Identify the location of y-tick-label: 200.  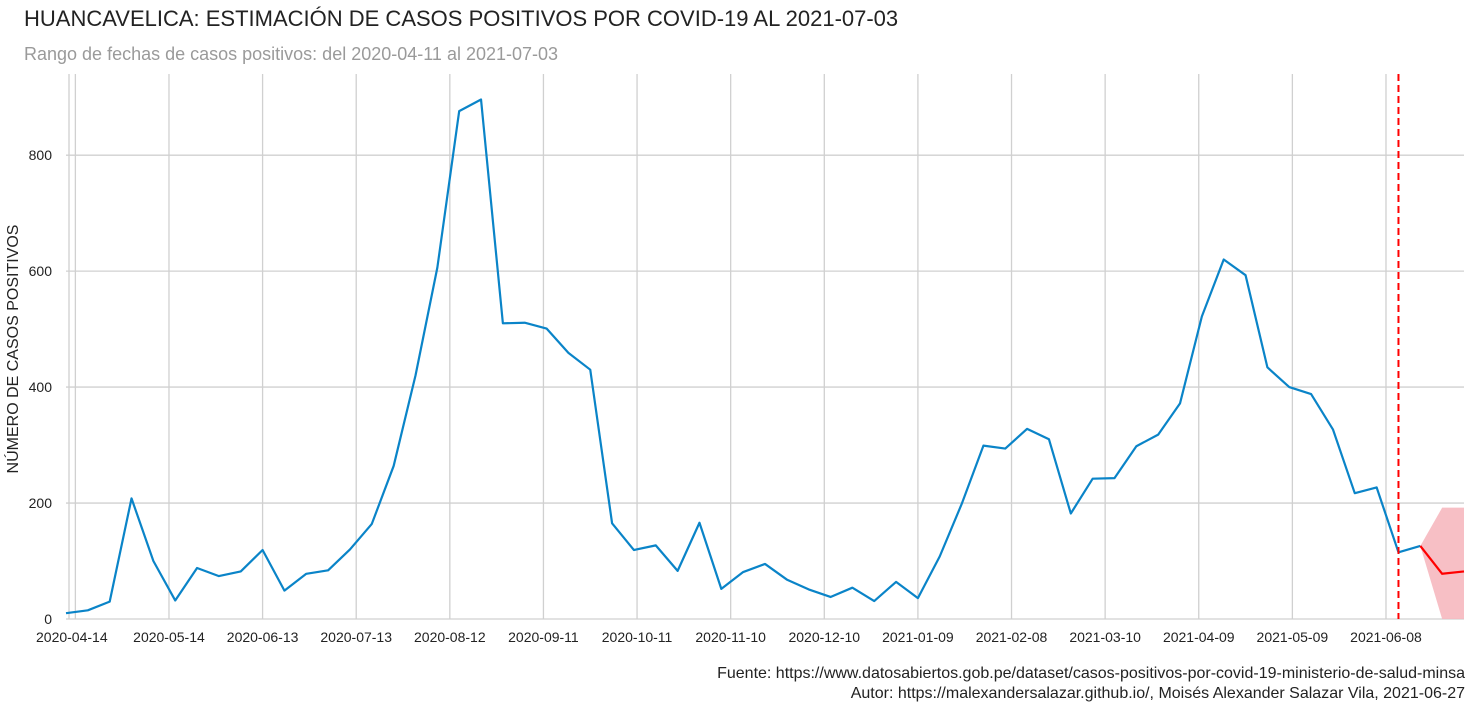
(41, 503).